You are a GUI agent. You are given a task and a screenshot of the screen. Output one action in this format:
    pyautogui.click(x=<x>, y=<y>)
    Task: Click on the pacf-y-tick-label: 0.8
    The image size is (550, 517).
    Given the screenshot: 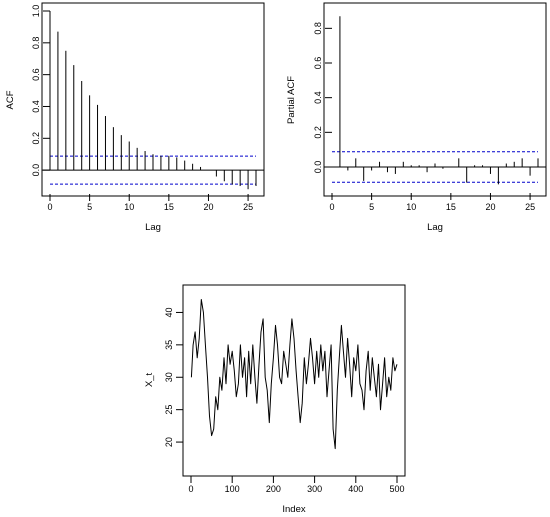 What is the action you would take?
    pyautogui.click(x=318, y=28)
    